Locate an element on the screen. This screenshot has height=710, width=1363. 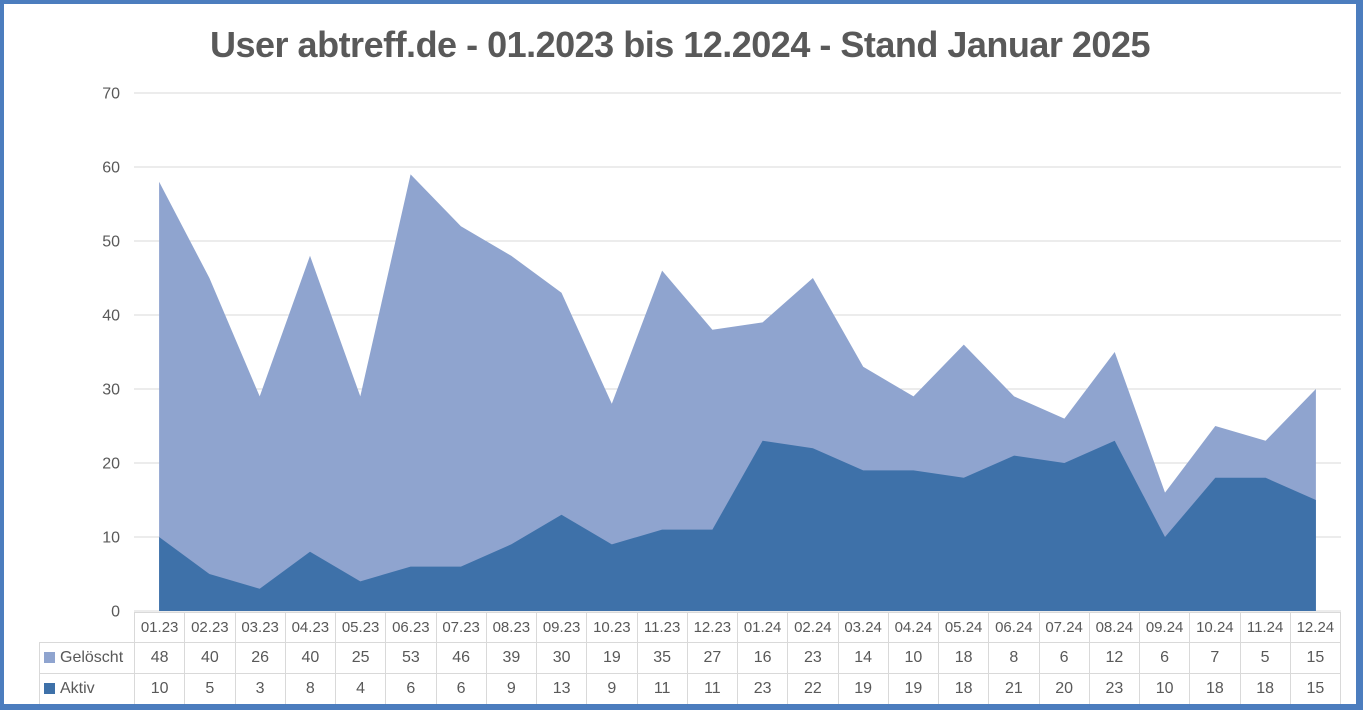
value-cell: 12 is located at coordinates (1114, 658).